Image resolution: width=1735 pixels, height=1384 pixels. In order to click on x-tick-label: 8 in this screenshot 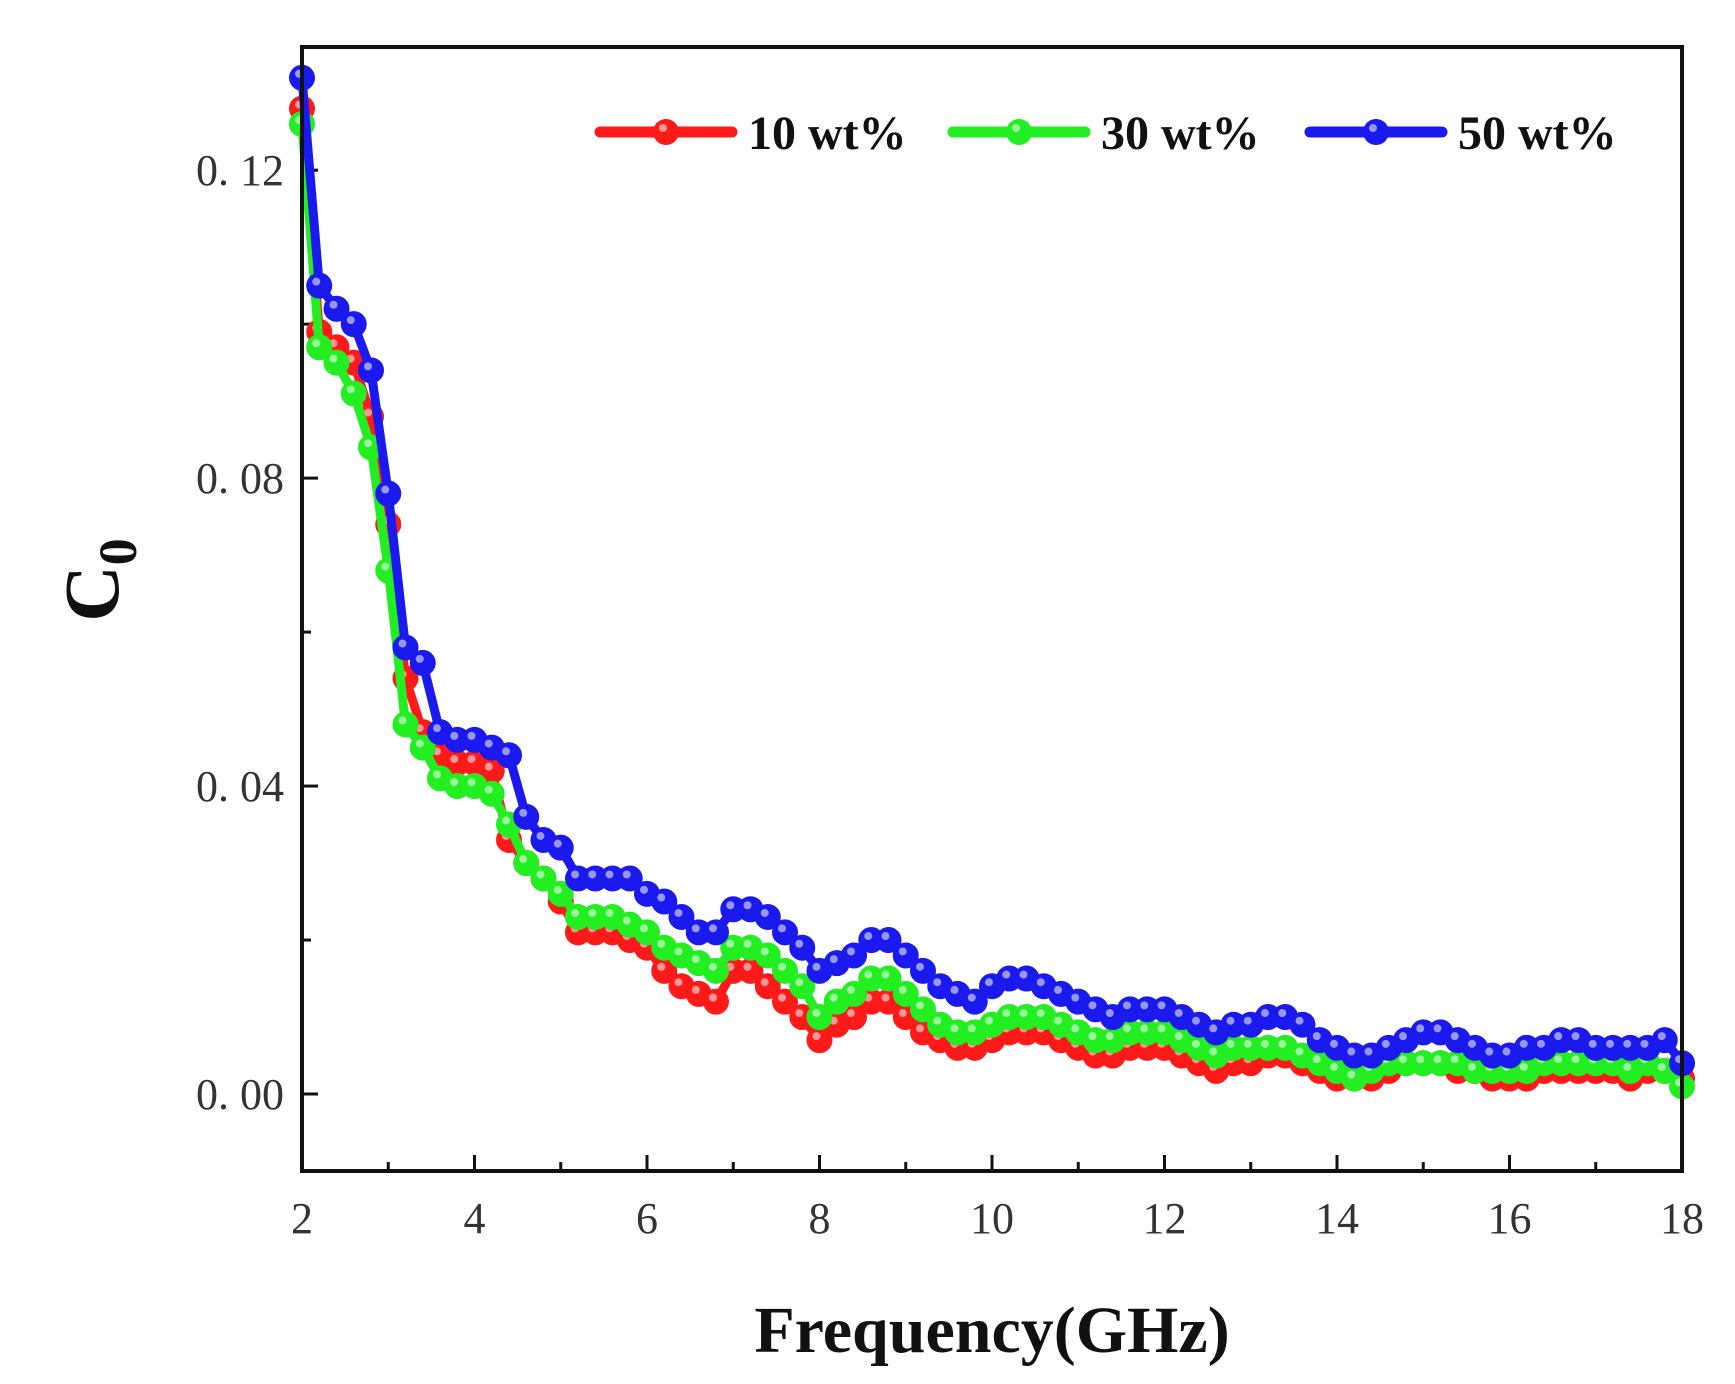, I will do `click(820, 1218)`.